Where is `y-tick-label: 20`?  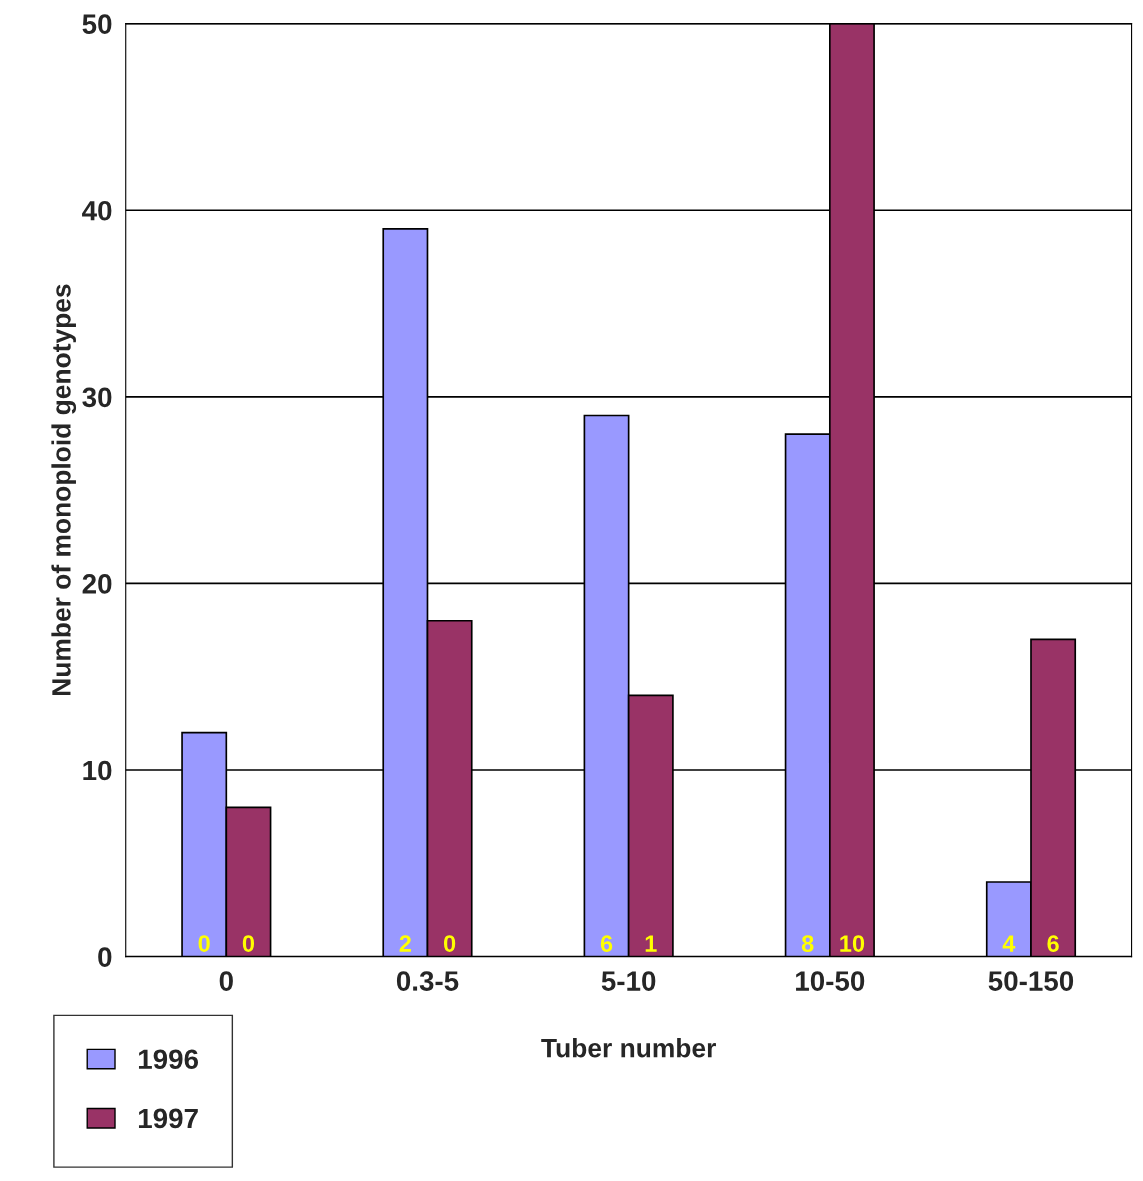 y-tick-label: 20 is located at coordinates (97, 584).